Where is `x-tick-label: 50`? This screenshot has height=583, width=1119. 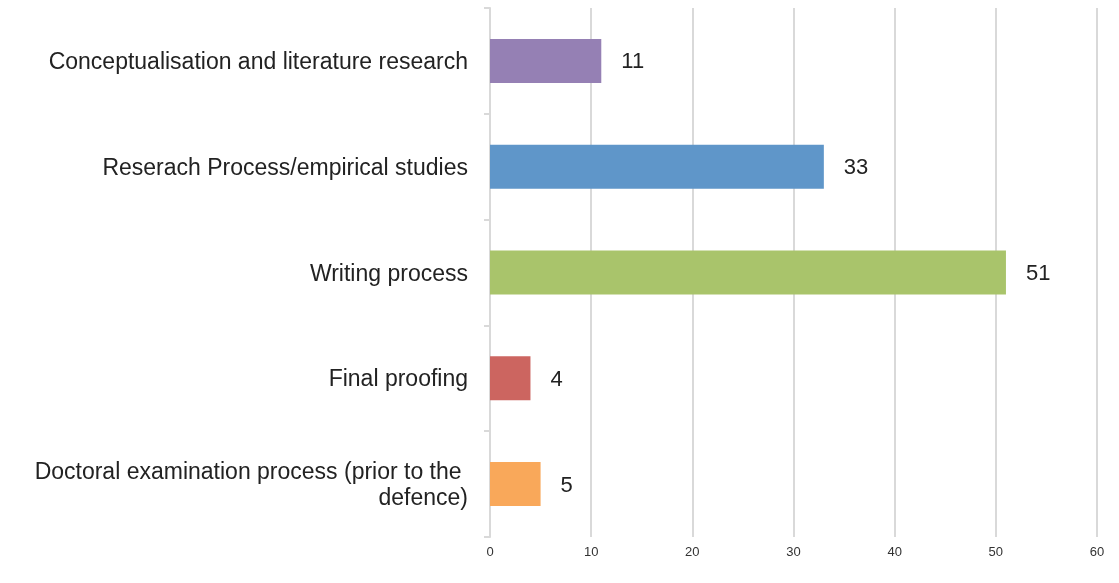
x-tick-label: 50 is located at coordinates (996, 551).